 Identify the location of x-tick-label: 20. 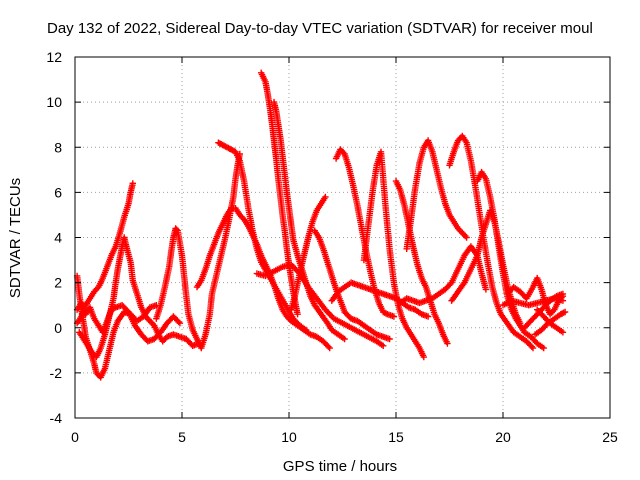
(503, 437).